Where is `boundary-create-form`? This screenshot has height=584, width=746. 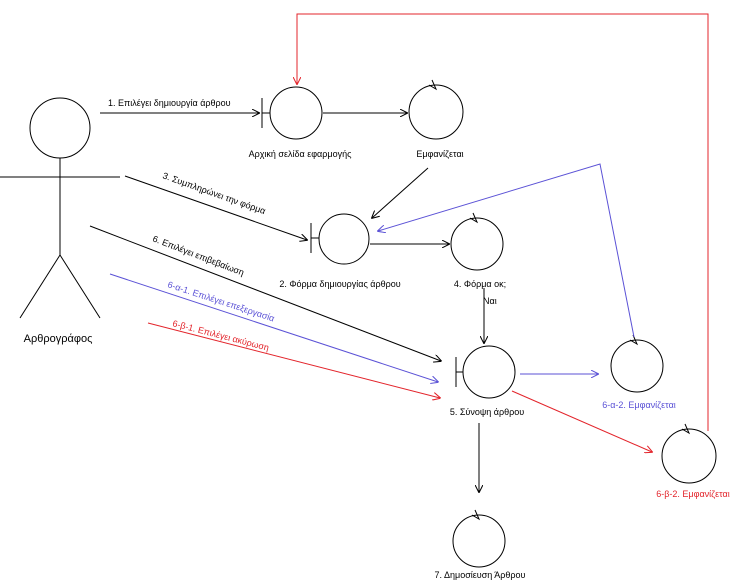
boundary-create-form is located at coordinates (340, 239).